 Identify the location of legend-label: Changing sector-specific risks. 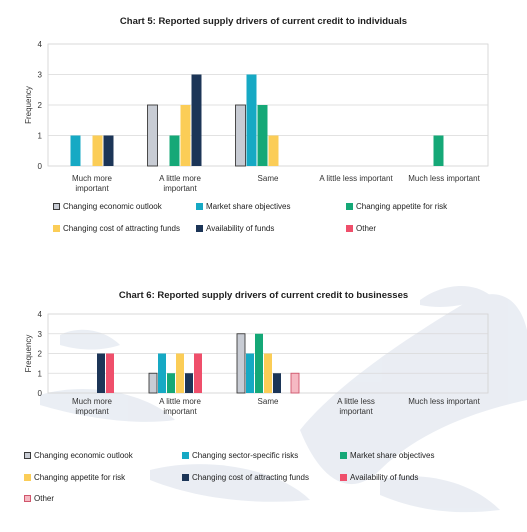
(245, 455).